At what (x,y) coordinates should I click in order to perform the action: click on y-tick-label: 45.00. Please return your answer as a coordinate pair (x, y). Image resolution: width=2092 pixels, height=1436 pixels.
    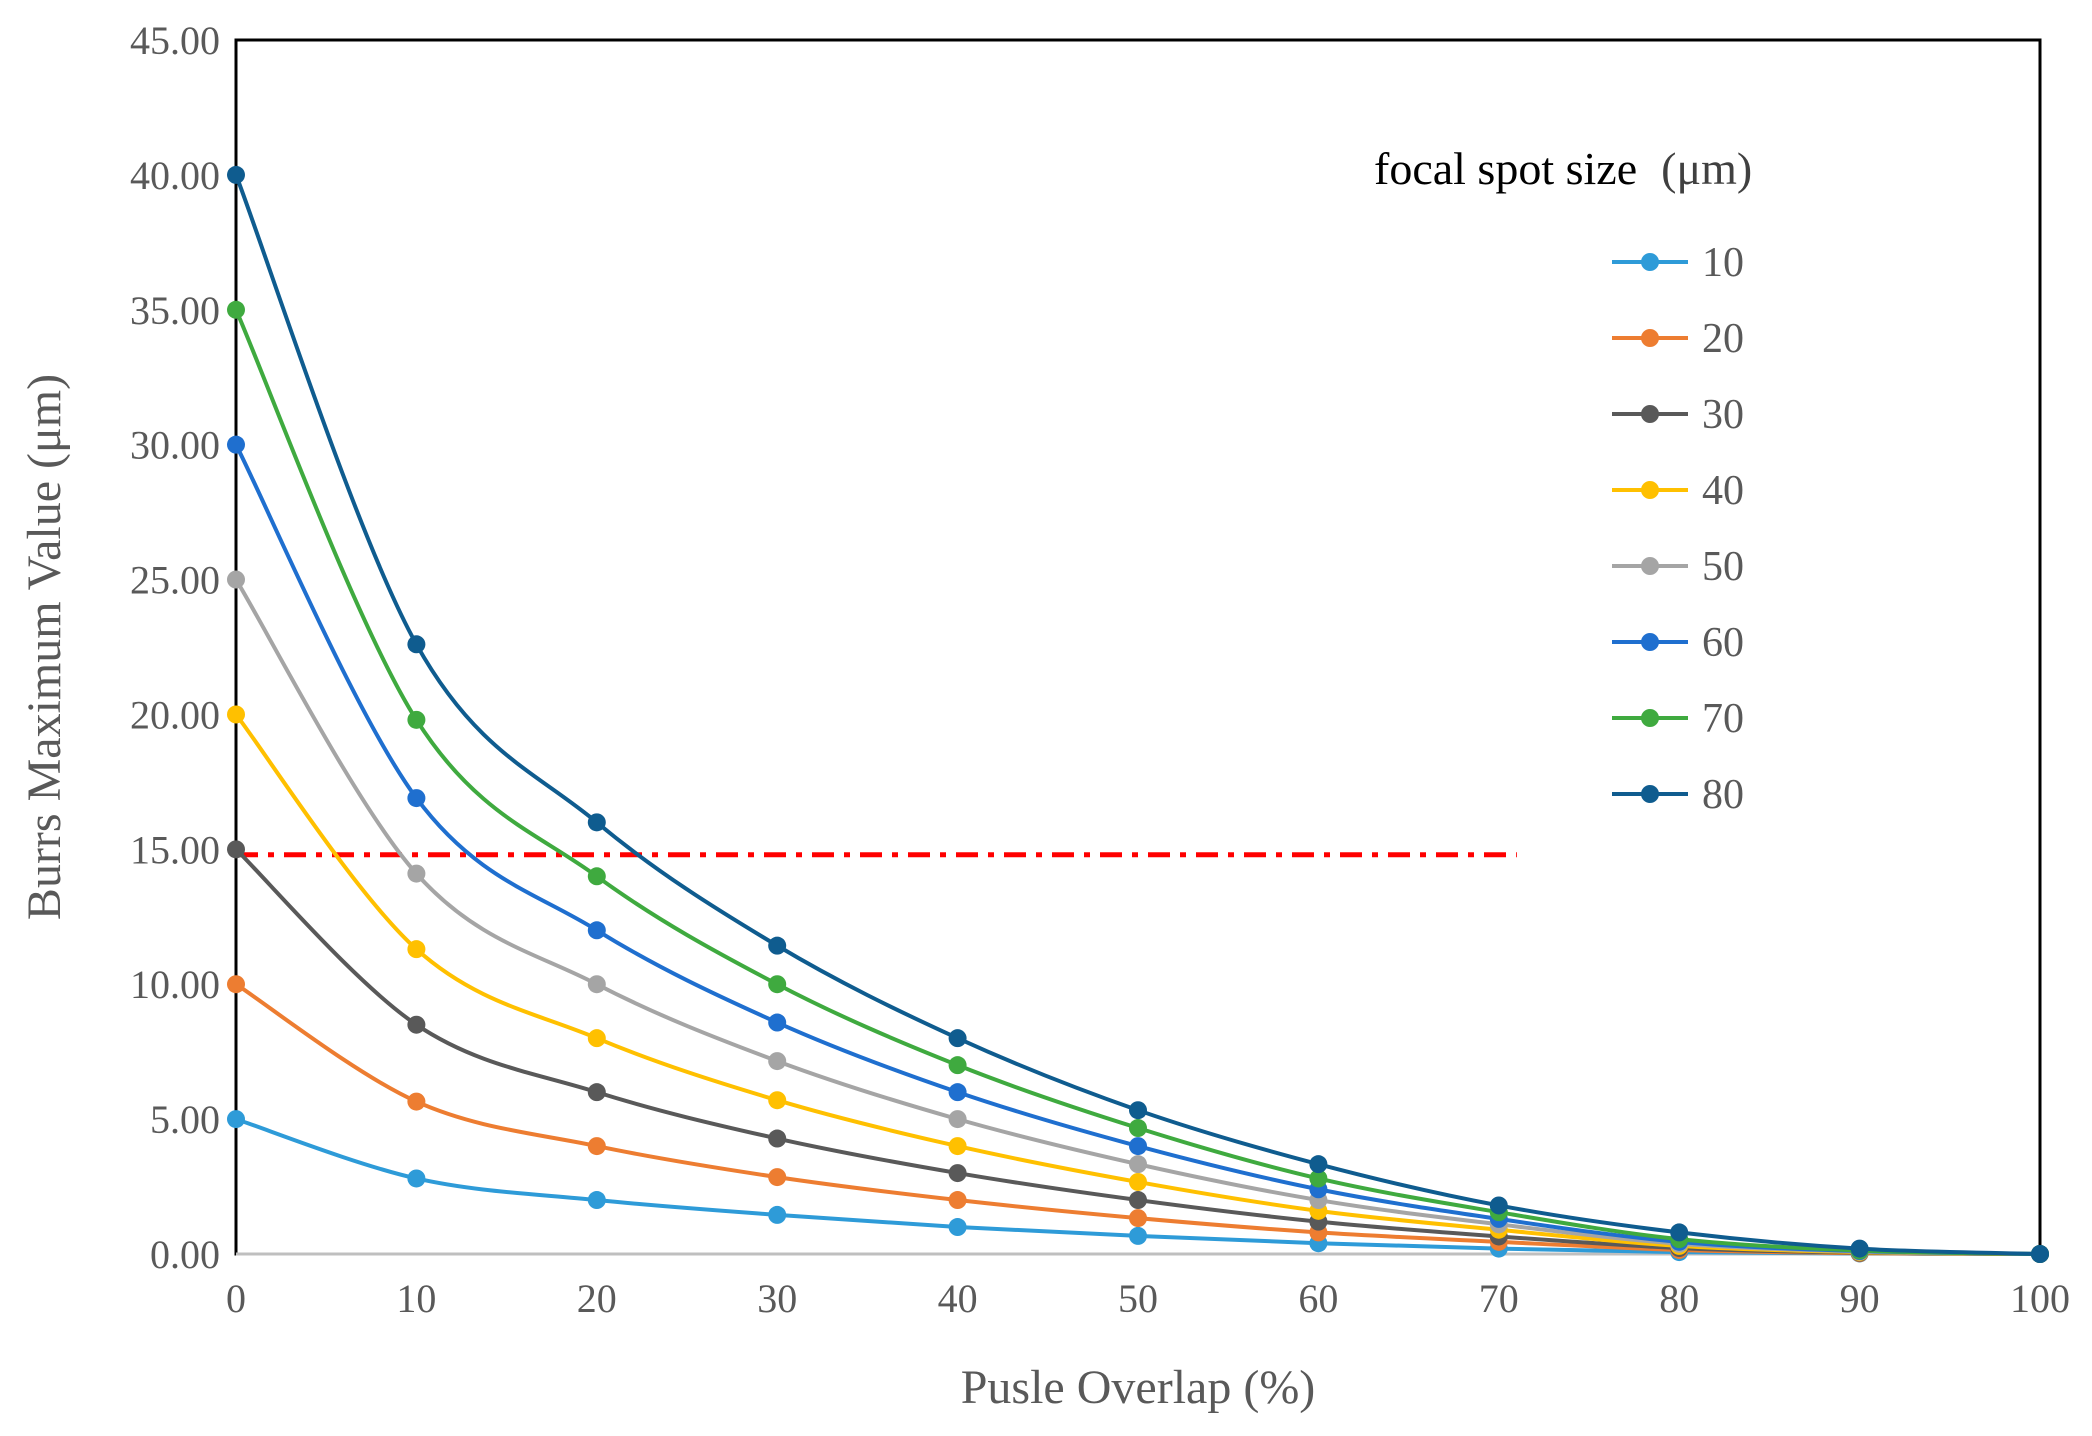
    Looking at the image, I should click on (175, 40).